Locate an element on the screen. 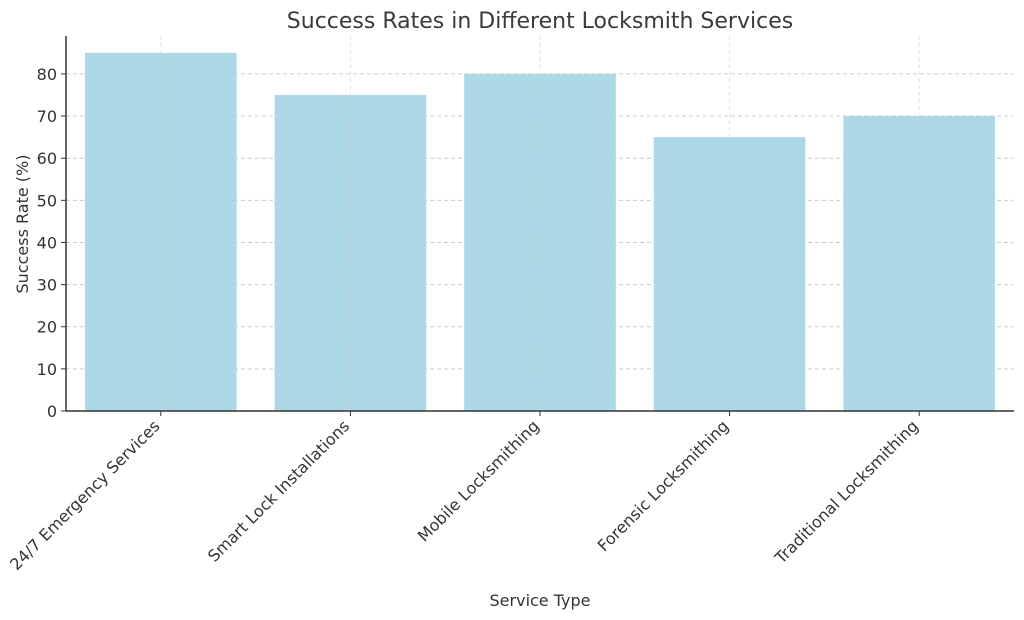  y-tick-label: 50 is located at coordinates (47, 200).